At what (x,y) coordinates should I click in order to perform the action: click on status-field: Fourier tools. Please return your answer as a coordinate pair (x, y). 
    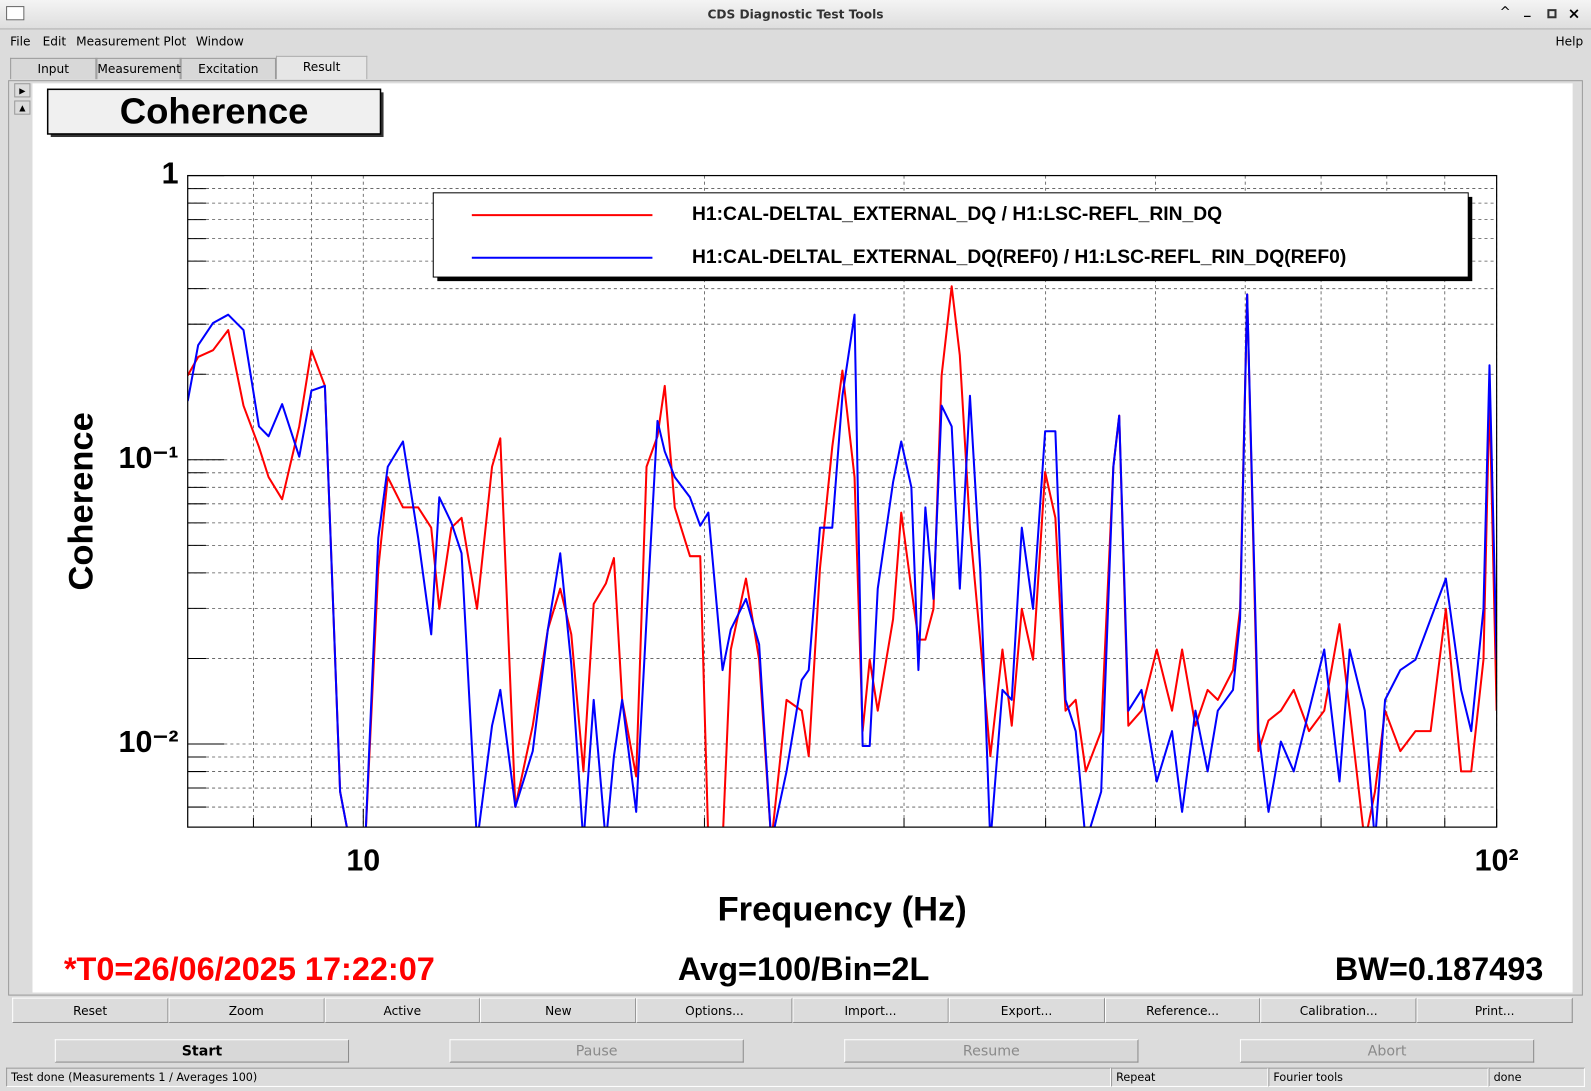
    Looking at the image, I should click on (1378, 1077).